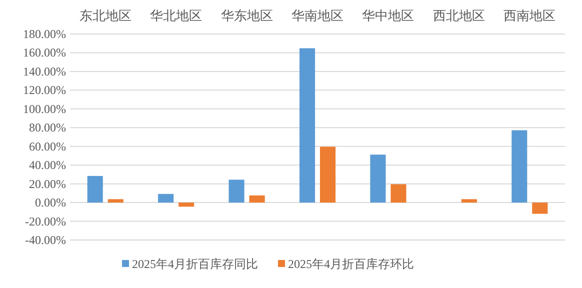  I want to click on x-tick-label: 西南地区, so click(530, 15).